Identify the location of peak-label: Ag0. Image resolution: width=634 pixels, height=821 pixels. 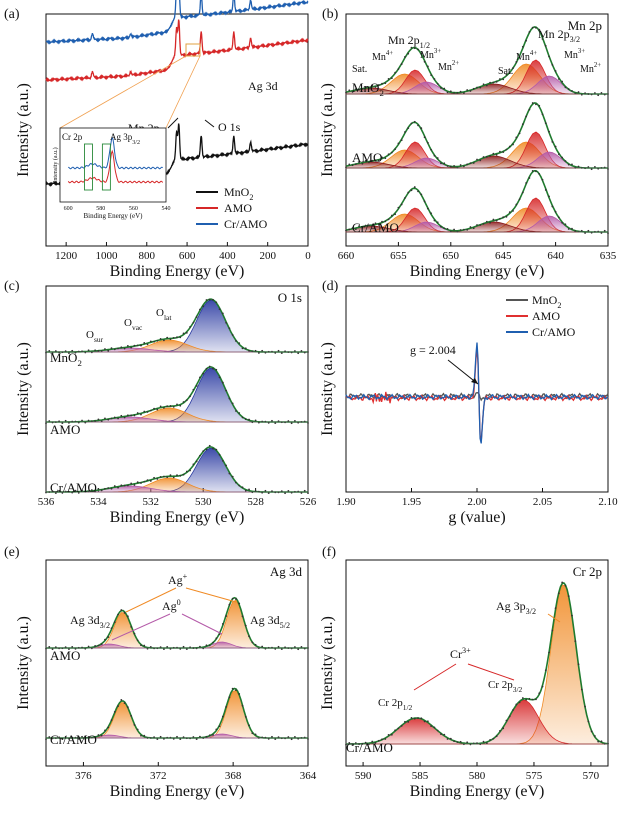
(171, 605).